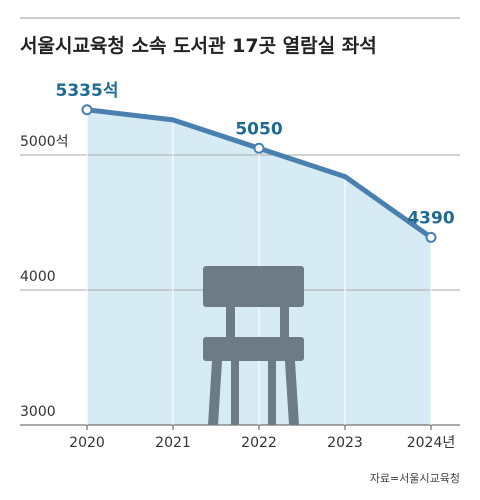  I want to click on chair-illustration, so click(253, 345).